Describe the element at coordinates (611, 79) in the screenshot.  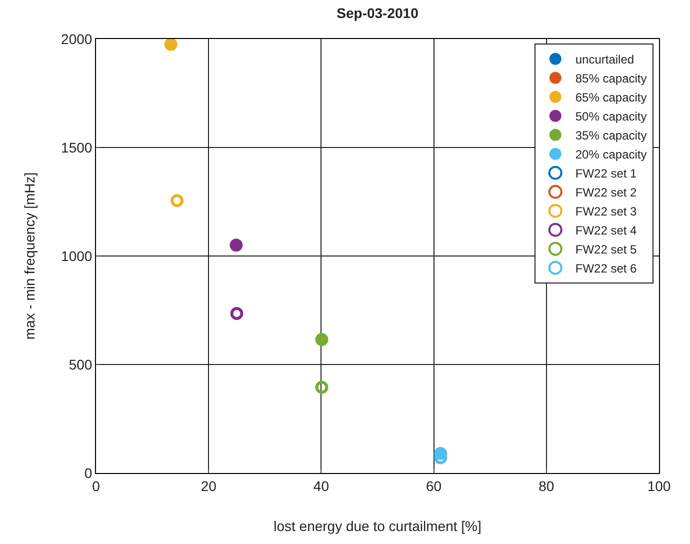
I see `legend-label: 85% capacity` at that location.